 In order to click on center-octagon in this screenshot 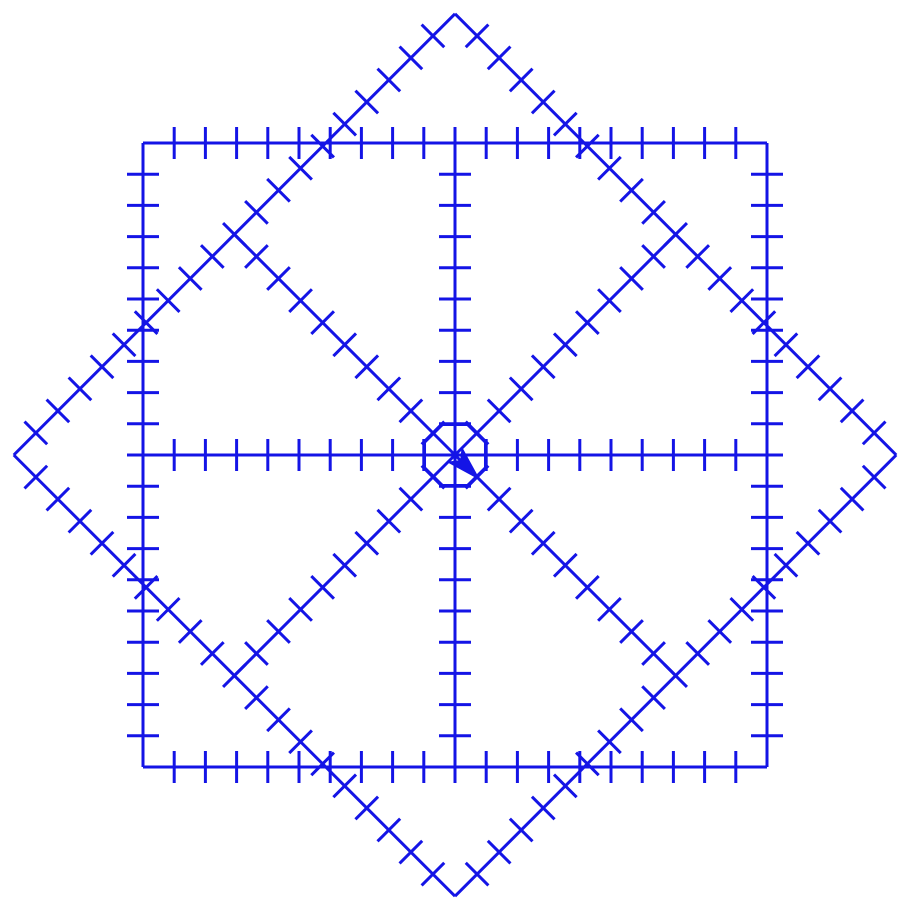, I will do `click(455, 455)`.